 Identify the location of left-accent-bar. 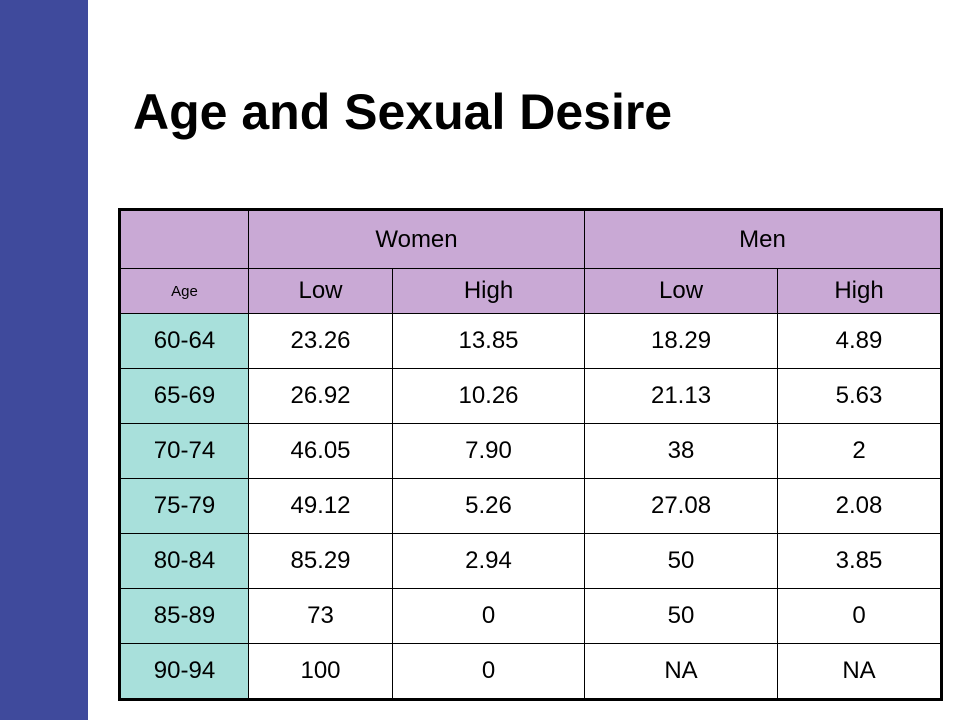
(44, 360).